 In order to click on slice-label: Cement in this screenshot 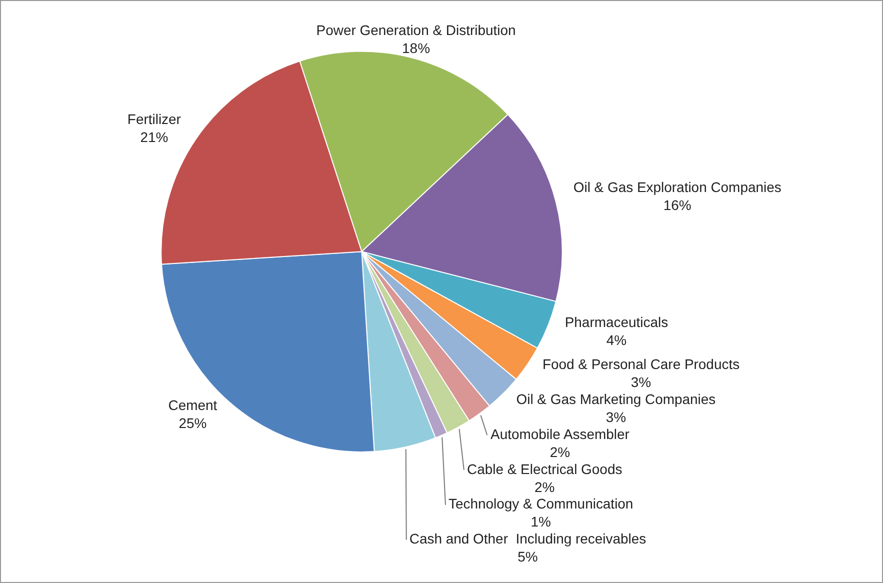, I will do `click(193, 405)`.